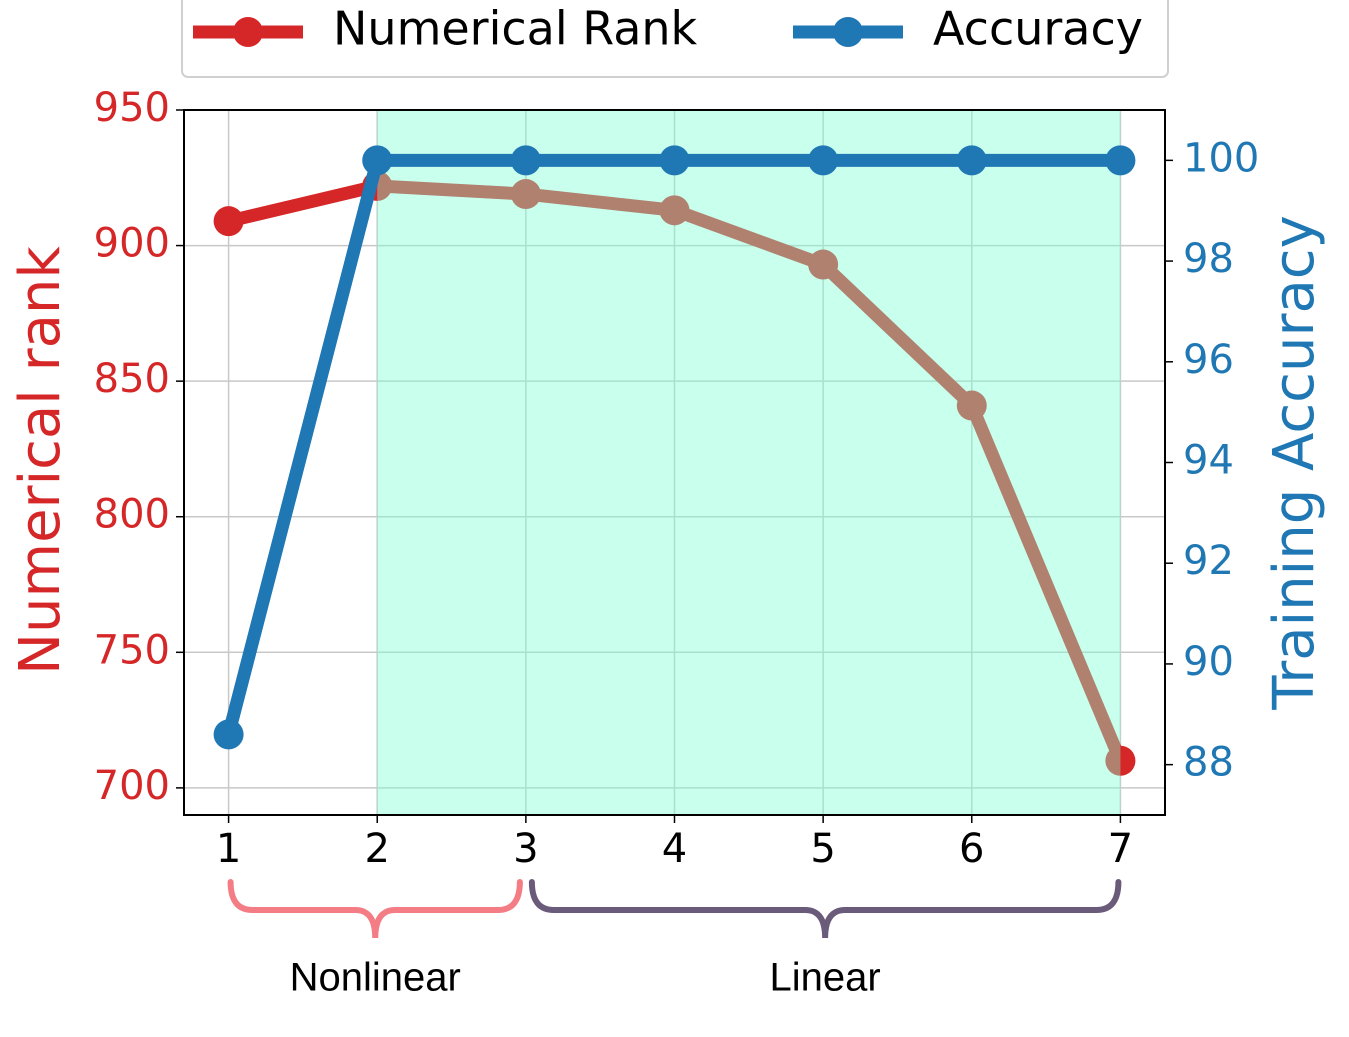 Image resolution: width=1349 pixels, height=1037 pixels. What do you see at coordinates (1038, 29) in the screenshot?
I see `legend-label: Accuracy` at bounding box center [1038, 29].